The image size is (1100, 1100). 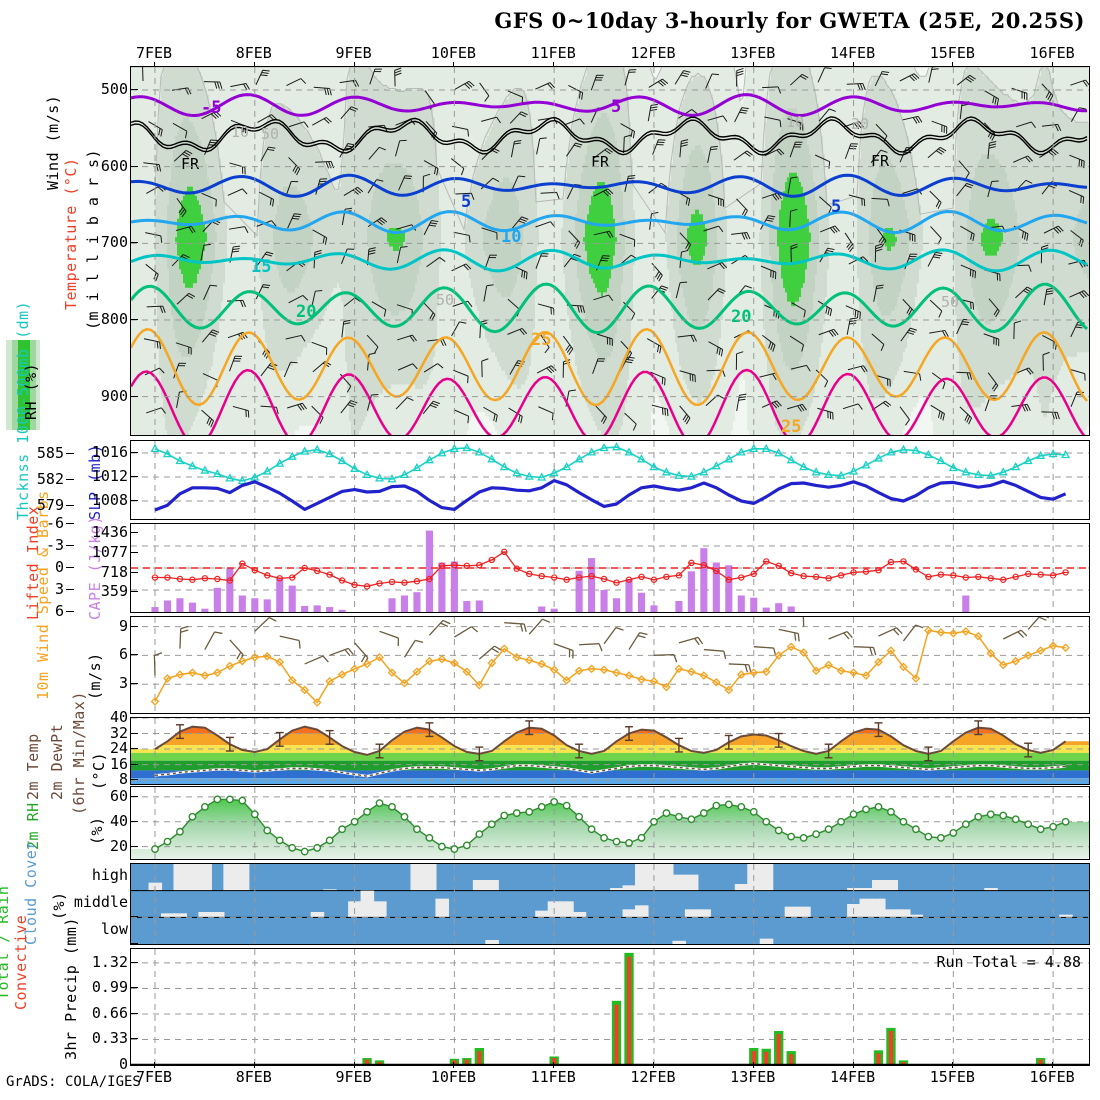 What do you see at coordinates (123, 626) in the screenshot?
I see `wind-tick-9: 9` at bounding box center [123, 626].